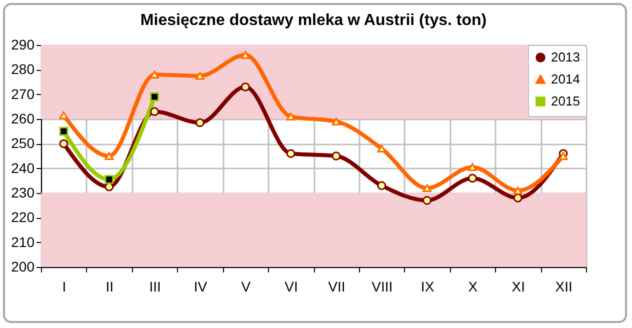  What do you see at coordinates (23, 242) in the screenshot?
I see `y-tick-label: 210` at bounding box center [23, 242].